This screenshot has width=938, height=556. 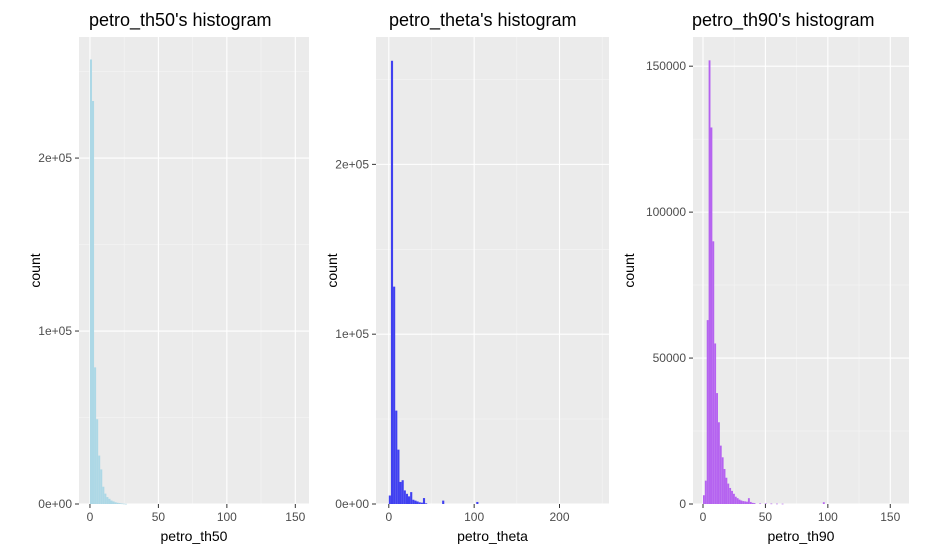 What do you see at coordinates (483, 20) in the screenshot?
I see `chart-title: petro_theta's histogram` at bounding box center [483, 20].